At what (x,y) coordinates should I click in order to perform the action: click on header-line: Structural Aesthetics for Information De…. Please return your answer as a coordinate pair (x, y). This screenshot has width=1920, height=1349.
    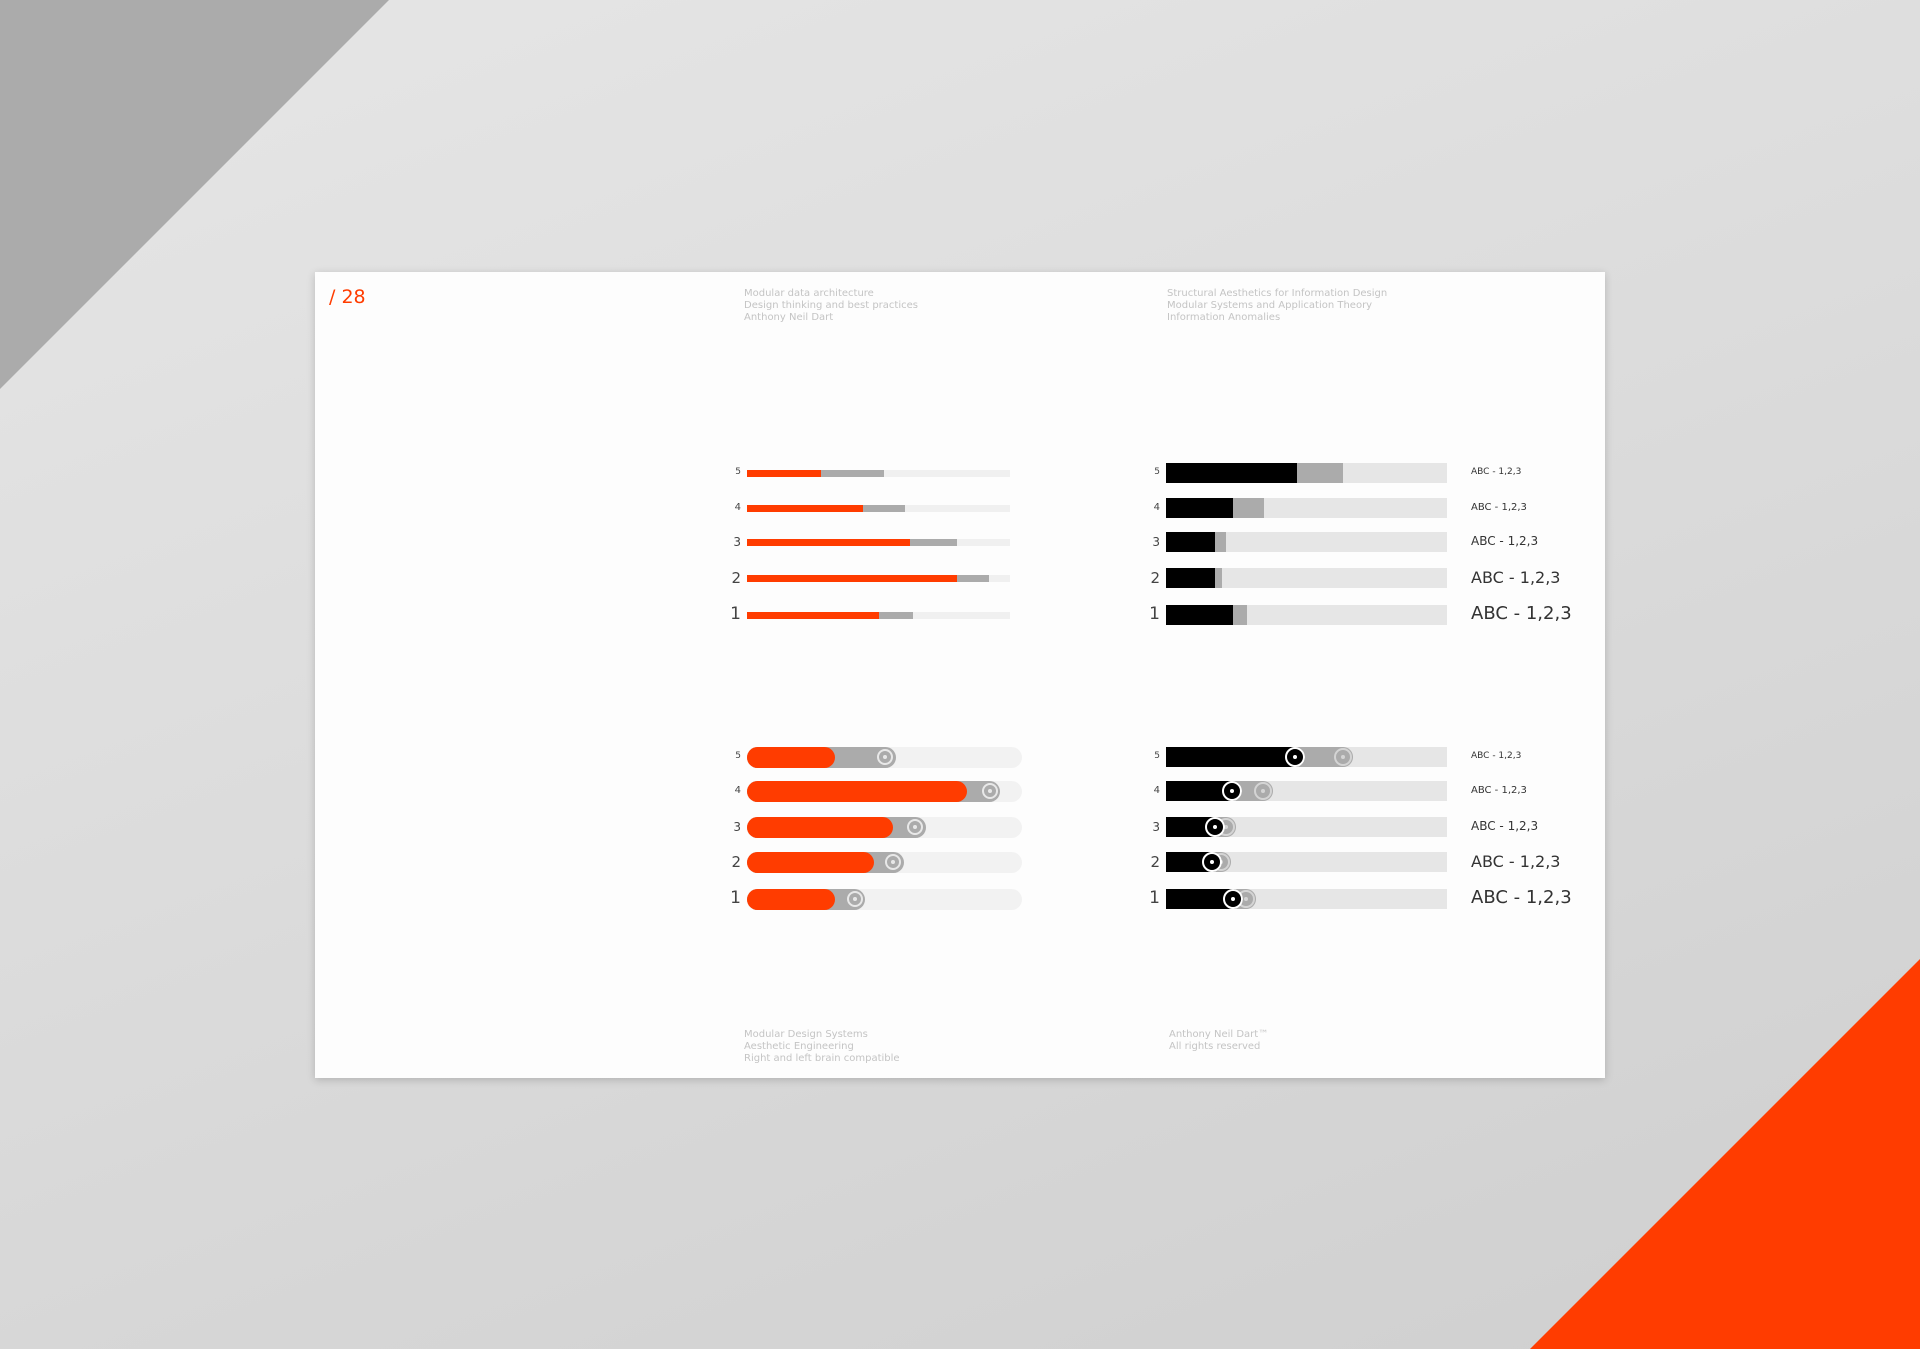
    Looking at the image, I should click on (1277, 293).